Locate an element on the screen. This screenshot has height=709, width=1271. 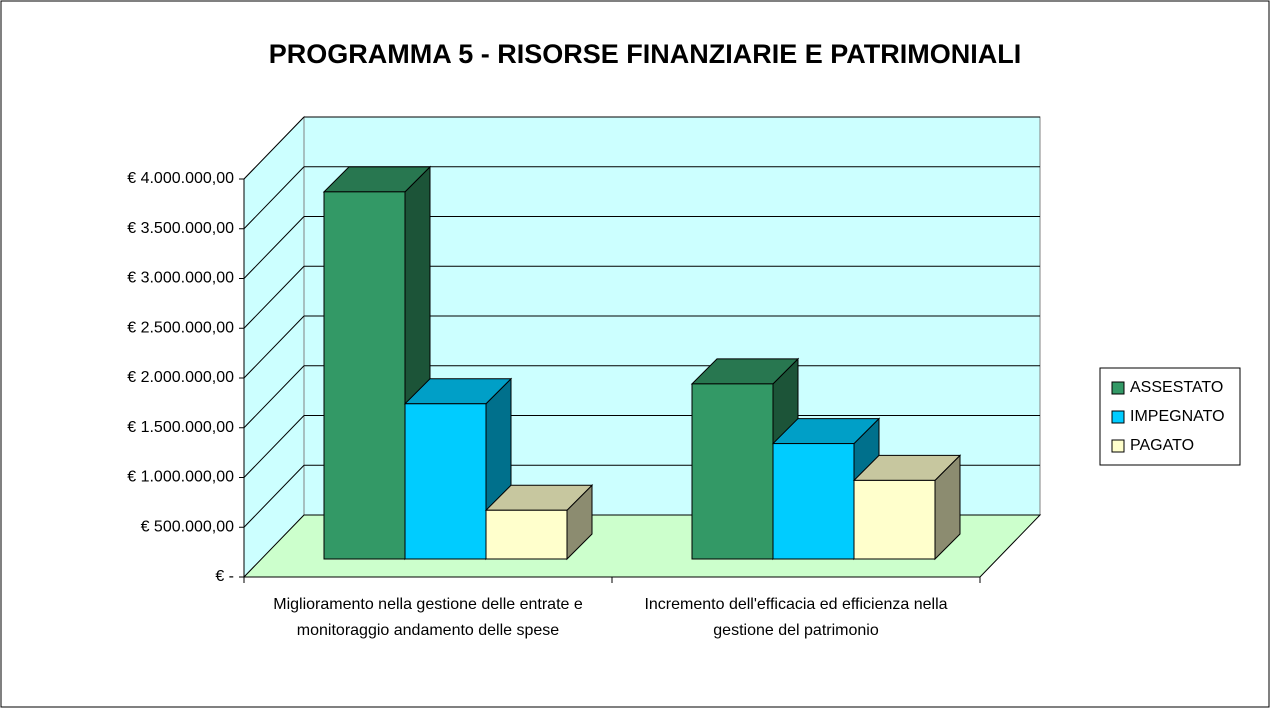
y-tick-label: € 2.500.000,00 is located at coordinates (180, 327).